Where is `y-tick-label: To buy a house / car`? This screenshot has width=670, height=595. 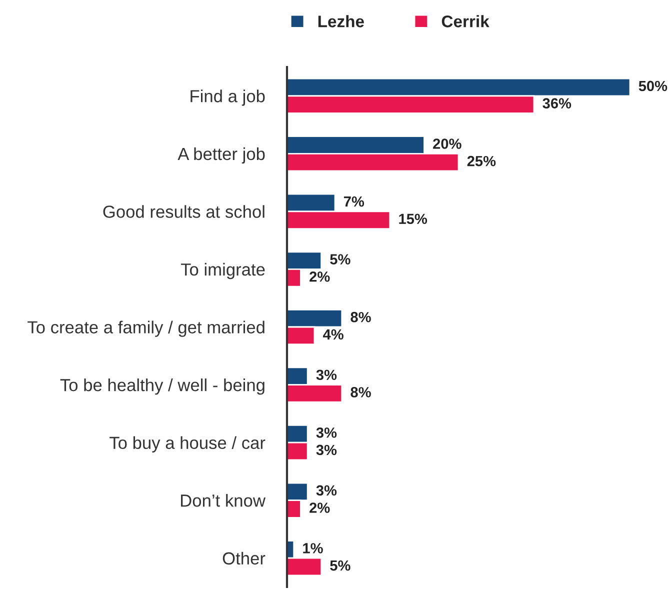
y-tick-label: To buy a house / car is located at coordinates (188, 444).